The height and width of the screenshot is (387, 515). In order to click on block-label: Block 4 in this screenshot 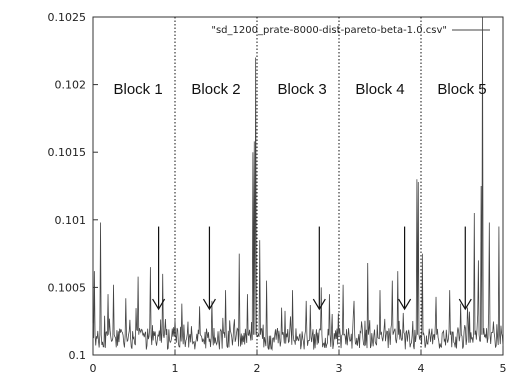, I will do `click(379, 89)`.